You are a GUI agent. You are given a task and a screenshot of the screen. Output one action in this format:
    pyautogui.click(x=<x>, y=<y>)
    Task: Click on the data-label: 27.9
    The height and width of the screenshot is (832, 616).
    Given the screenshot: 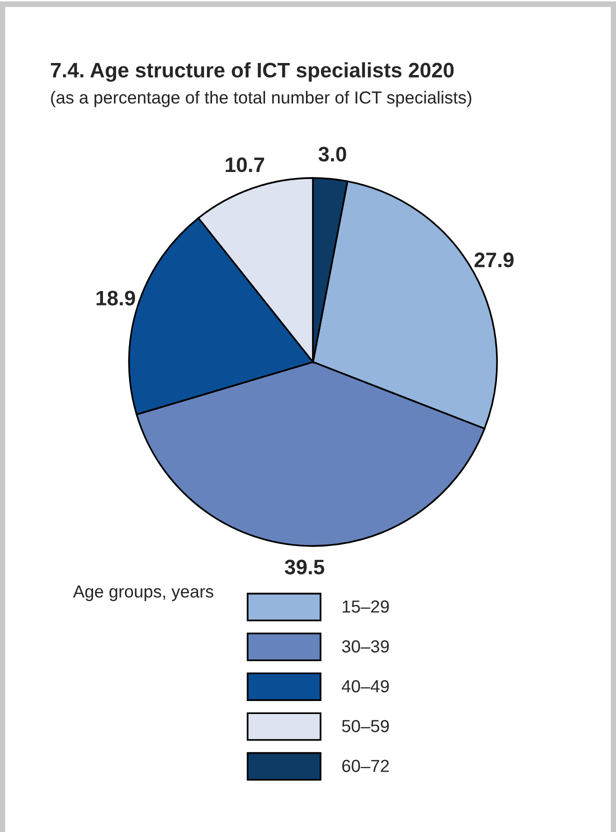 What is the action you would take?
    pyautogui.click(x=494, y=260)
    